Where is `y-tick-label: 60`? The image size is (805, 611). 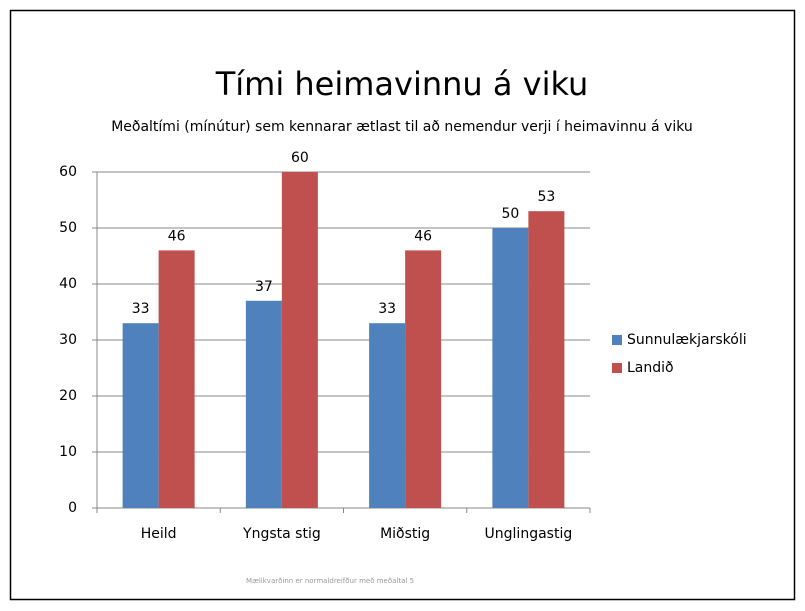 y-tick-label: 60 is located at coordinates (68, 172).